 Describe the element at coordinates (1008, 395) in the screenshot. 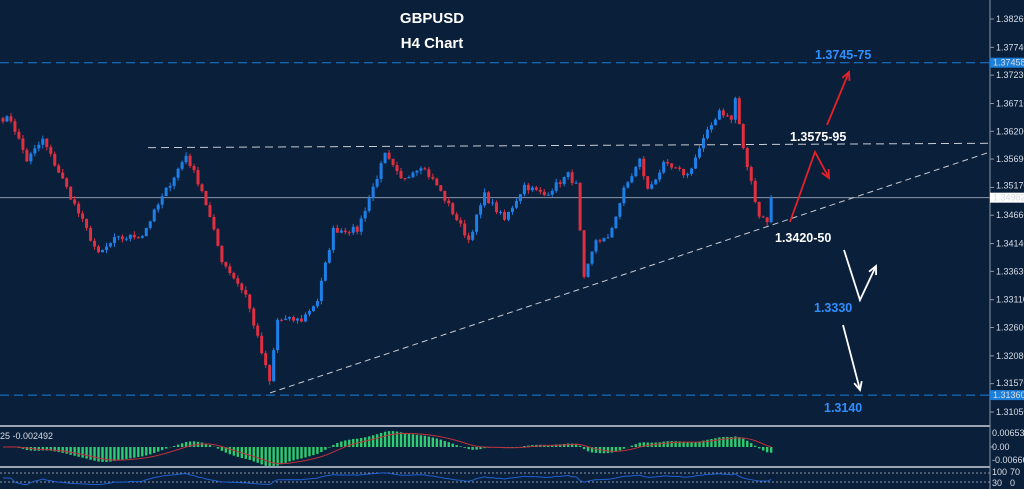

I see `level-price-label: 1.31360` at that location.